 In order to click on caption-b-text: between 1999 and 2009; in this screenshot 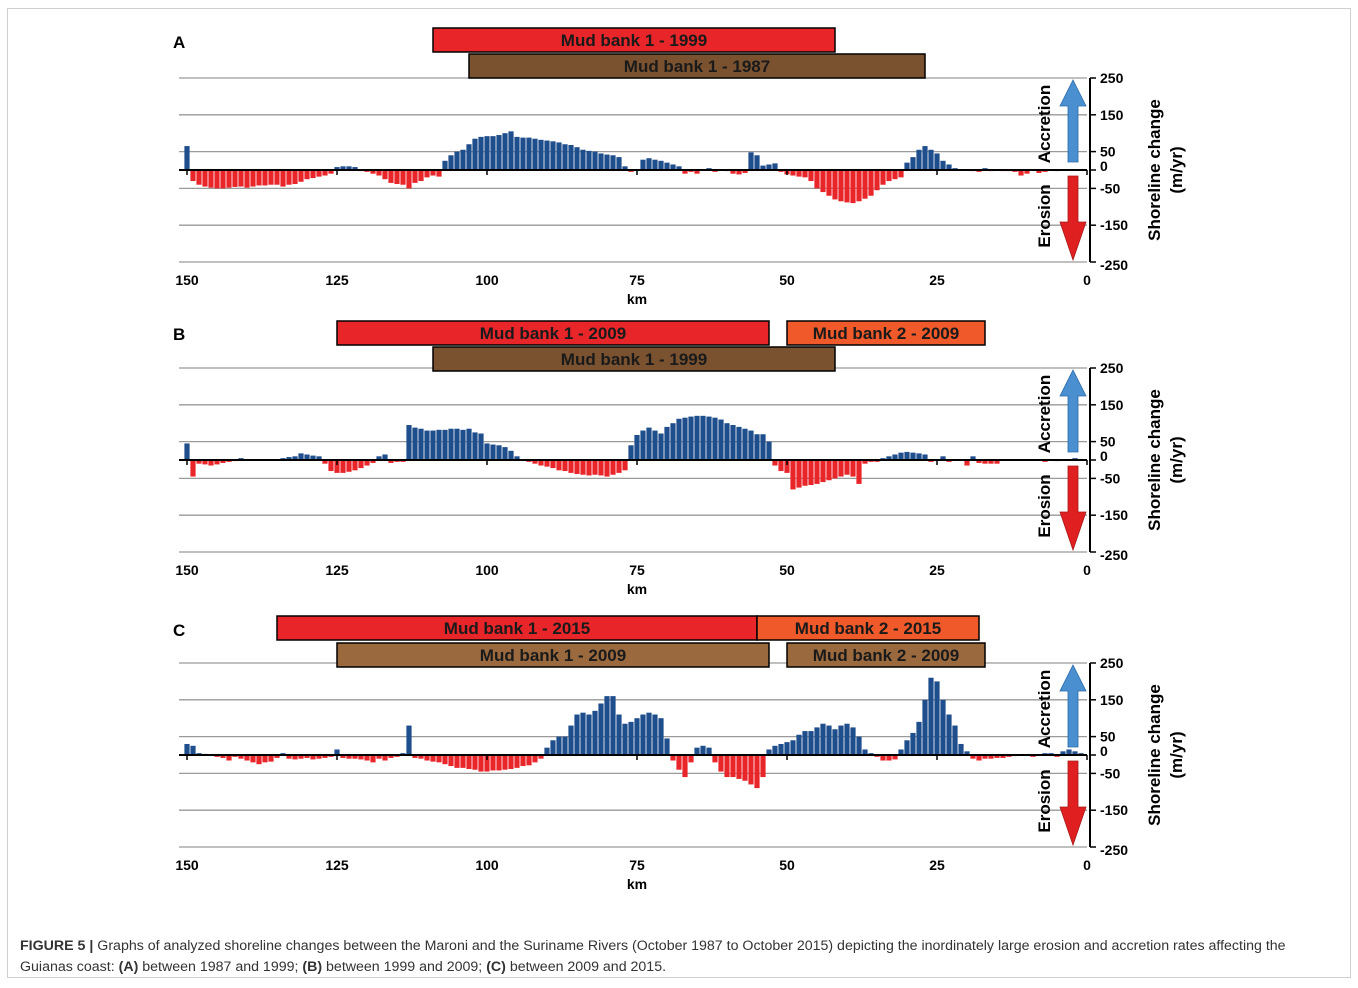, I will do `click(404, 967)`.